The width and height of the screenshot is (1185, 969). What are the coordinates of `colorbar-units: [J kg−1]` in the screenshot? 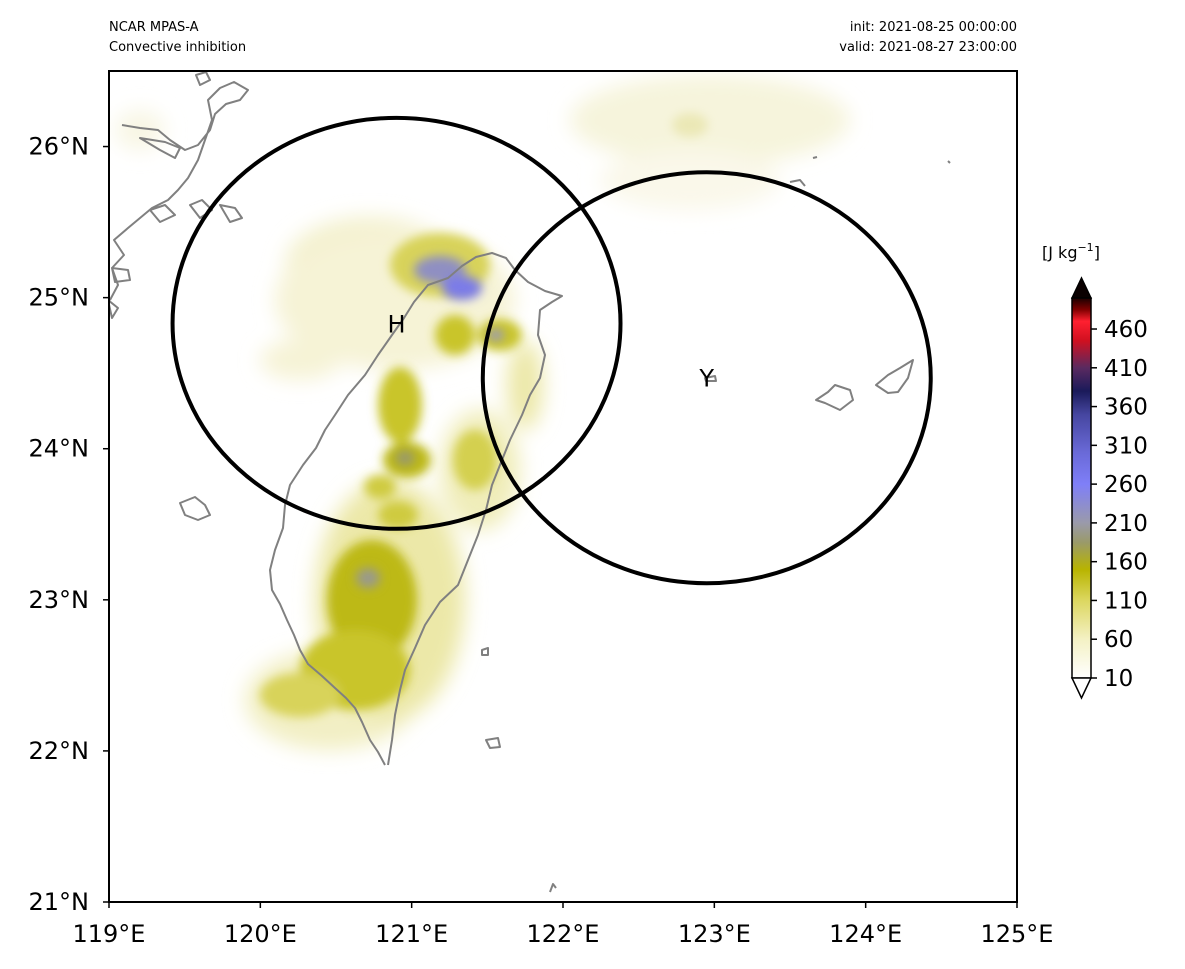 It's located at (1071, 251).